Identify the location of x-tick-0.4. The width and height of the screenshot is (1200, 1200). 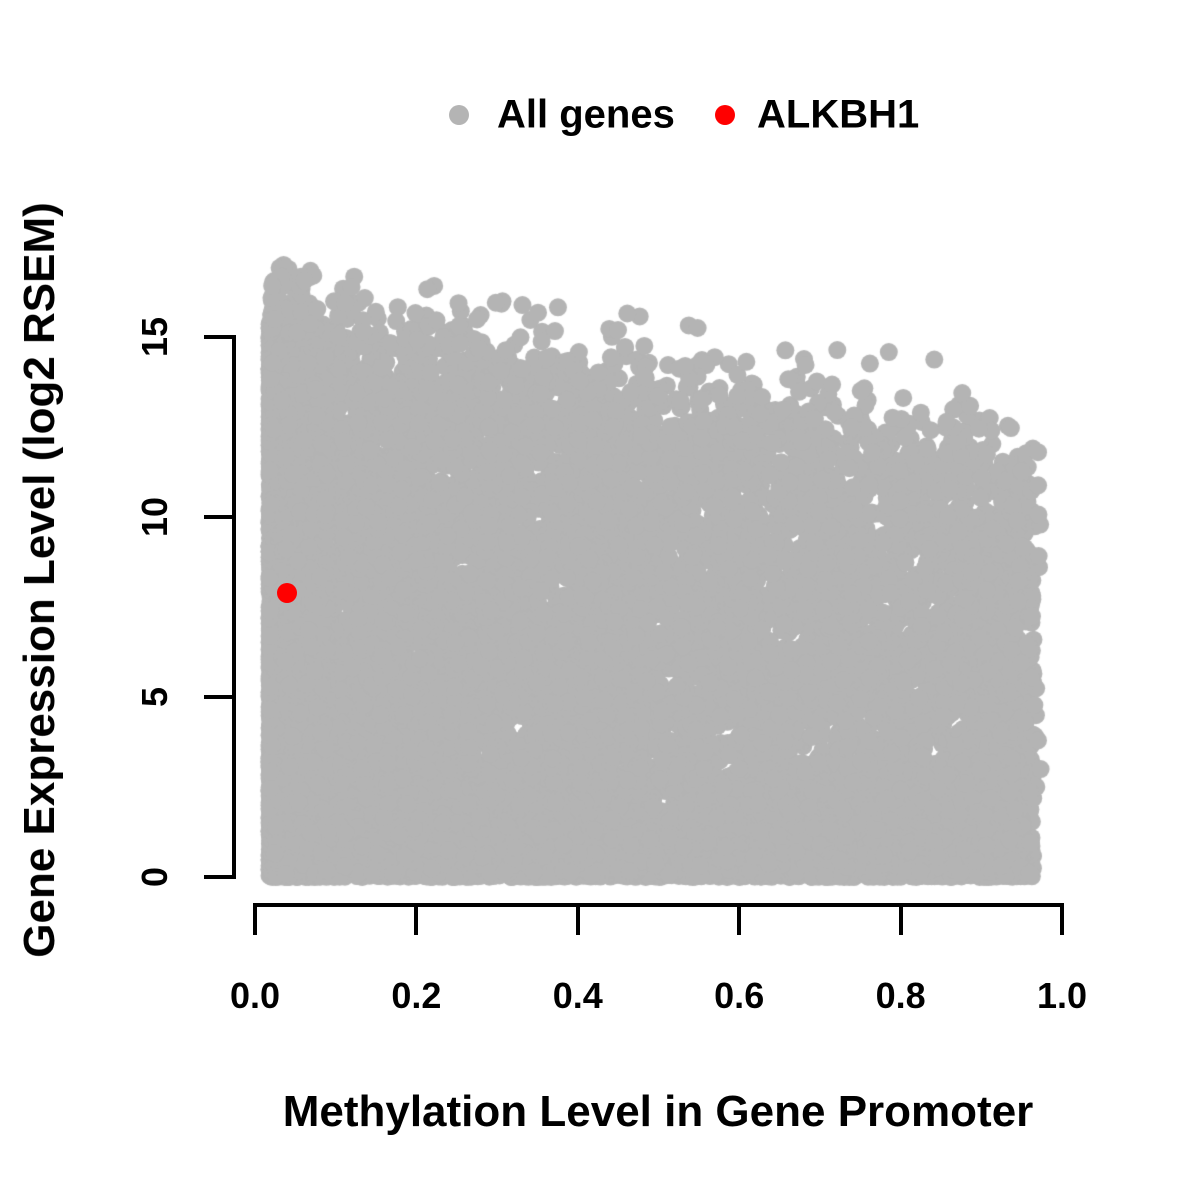
(577, 920).